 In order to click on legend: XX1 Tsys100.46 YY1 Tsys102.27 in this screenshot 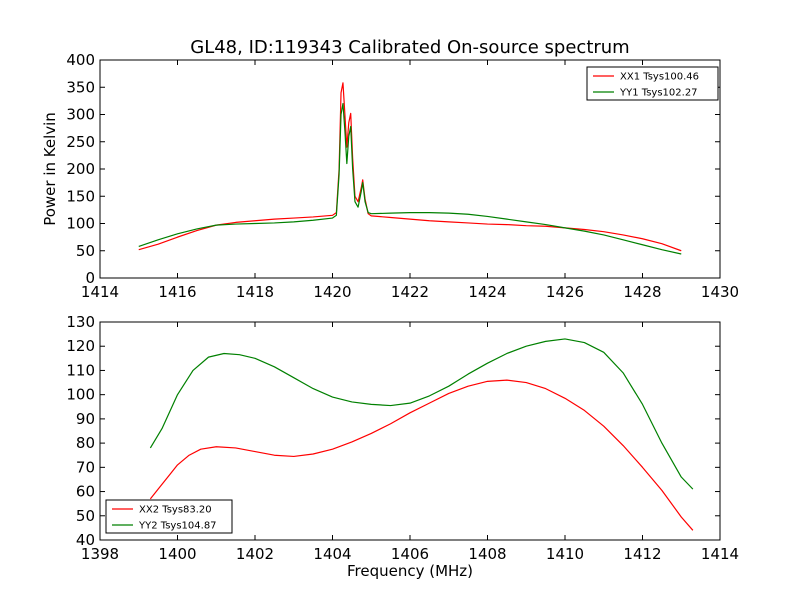, I will do `click(652, 83)`.